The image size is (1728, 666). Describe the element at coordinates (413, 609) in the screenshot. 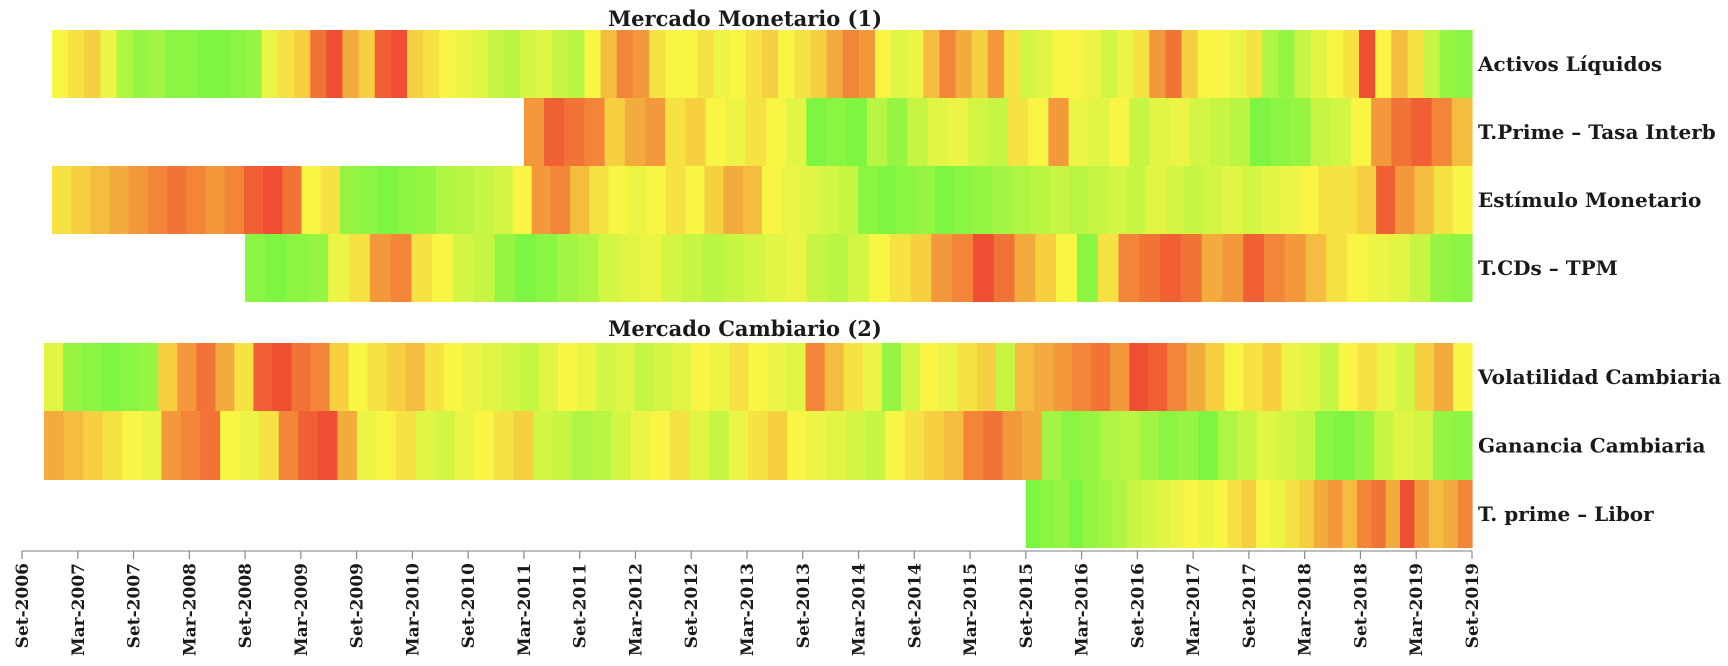

I see `x-tick-label: Mar-2010` at that location.